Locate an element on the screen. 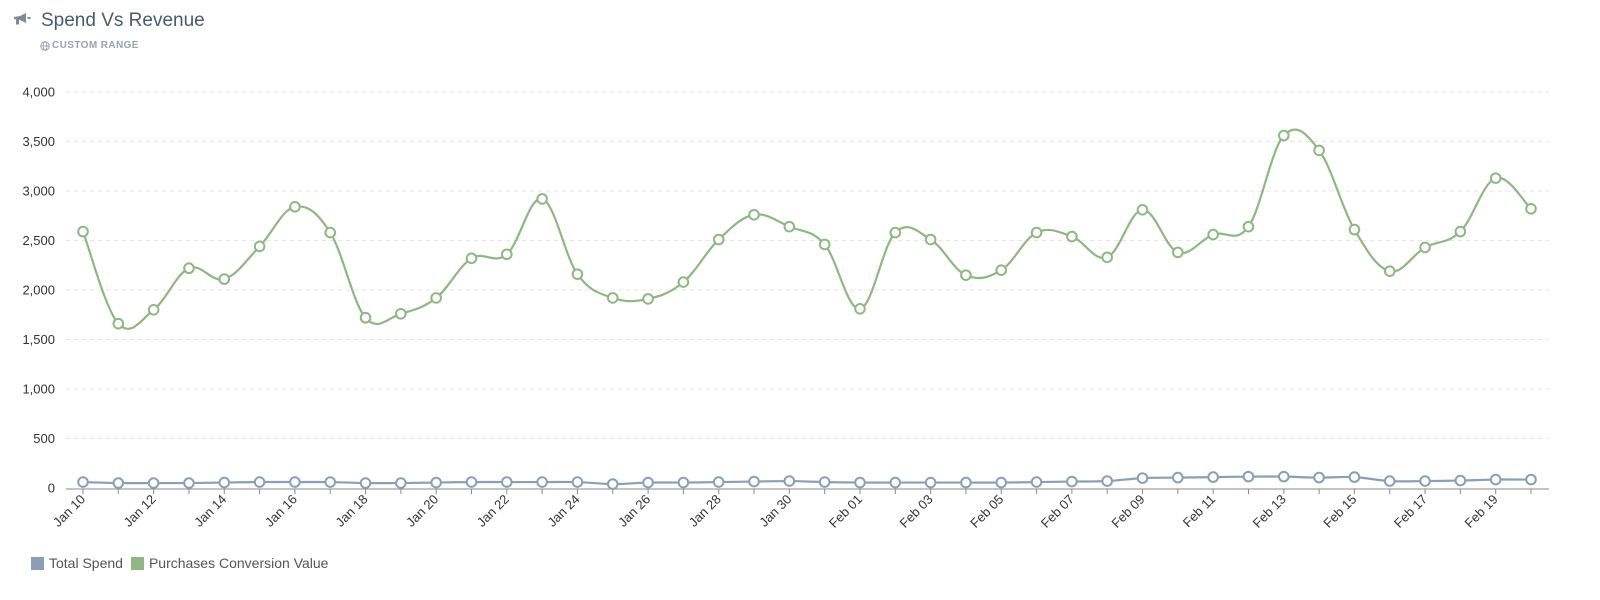 This screenshot has height=600, width=1600. x-tick-label: Jan 22 is located at coordinates (493, 511).